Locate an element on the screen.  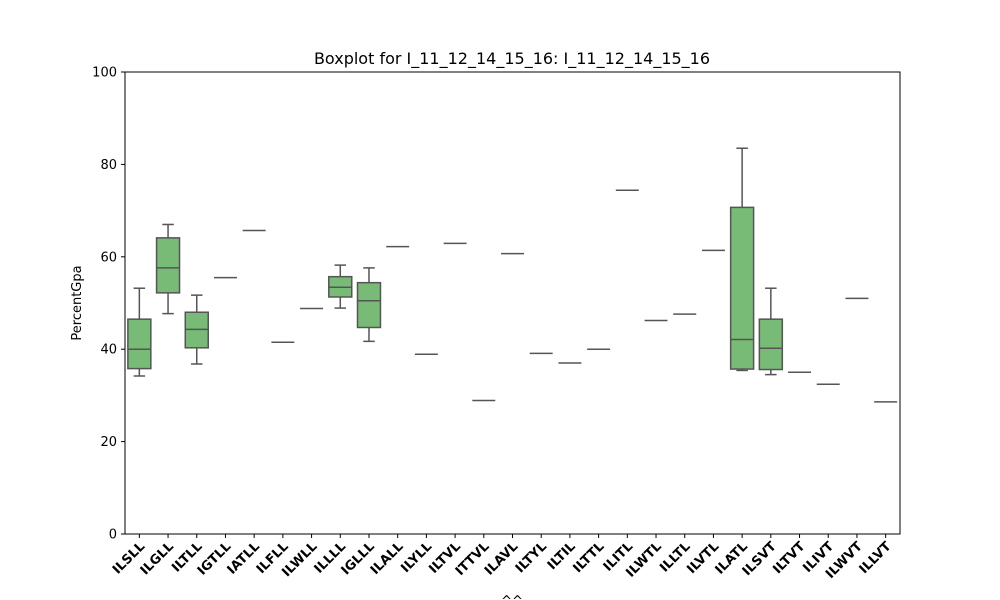
y-tick-label: 40 is located at coordinates (108, 350).